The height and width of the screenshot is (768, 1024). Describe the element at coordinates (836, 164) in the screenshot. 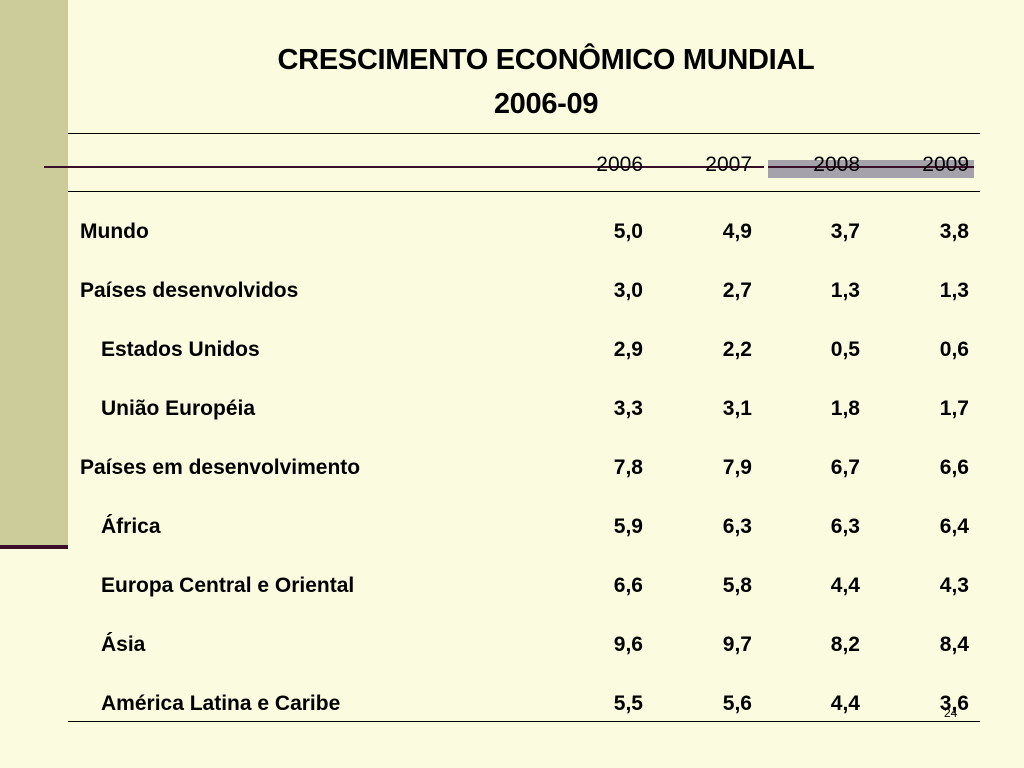

I see `column-header-2008: 2008` at that location.